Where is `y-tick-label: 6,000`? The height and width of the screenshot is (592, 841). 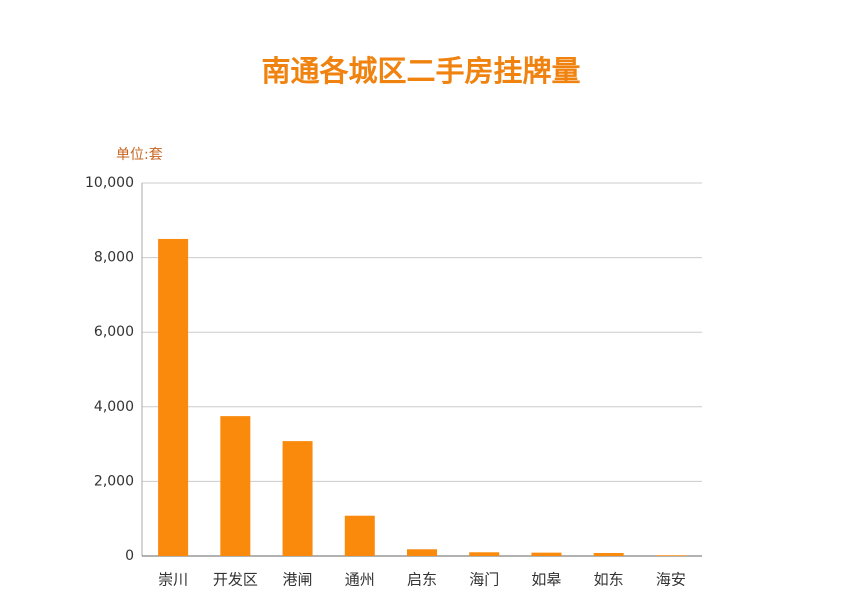 y-tick-label: 6,000 is located at coordinates (114, 332).